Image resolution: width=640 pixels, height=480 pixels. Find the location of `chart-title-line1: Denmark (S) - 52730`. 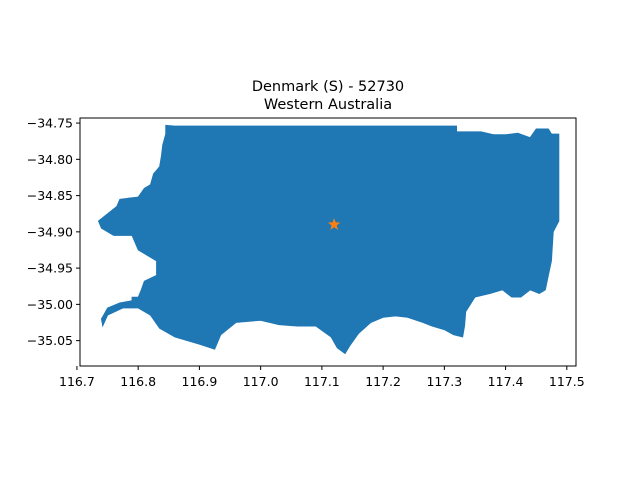

chart-title-line1: Denmark (S) - 52730 is located at coordinates (328, 87).